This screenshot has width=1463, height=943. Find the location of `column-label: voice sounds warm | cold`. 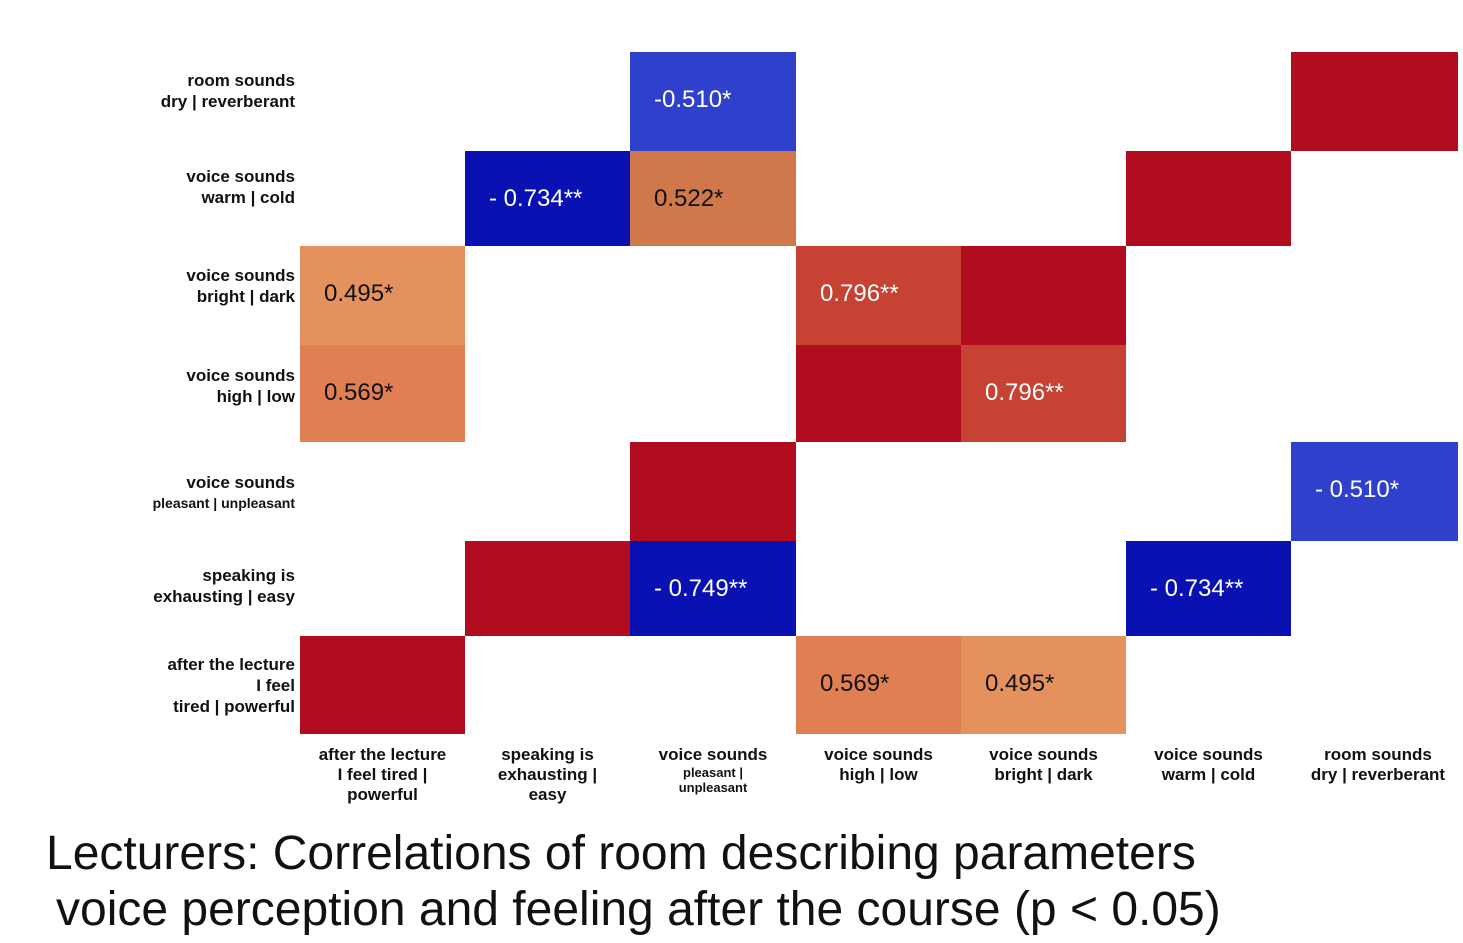

column-label: voice sounds warm | cold is located at coordinates (1209, 765).